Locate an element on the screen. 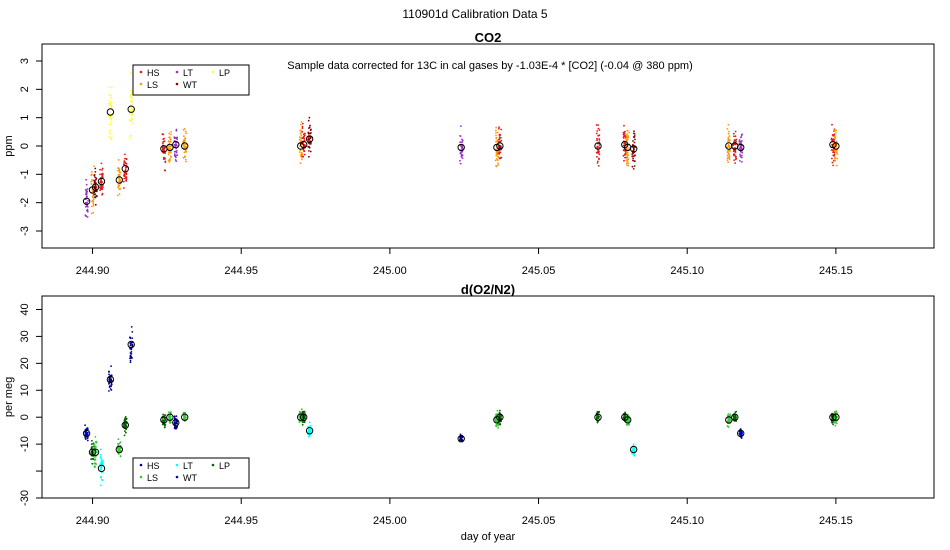 This screenshot has height=550, width=950. o2n2-legend-swatch is located at coordinates (141, 465).